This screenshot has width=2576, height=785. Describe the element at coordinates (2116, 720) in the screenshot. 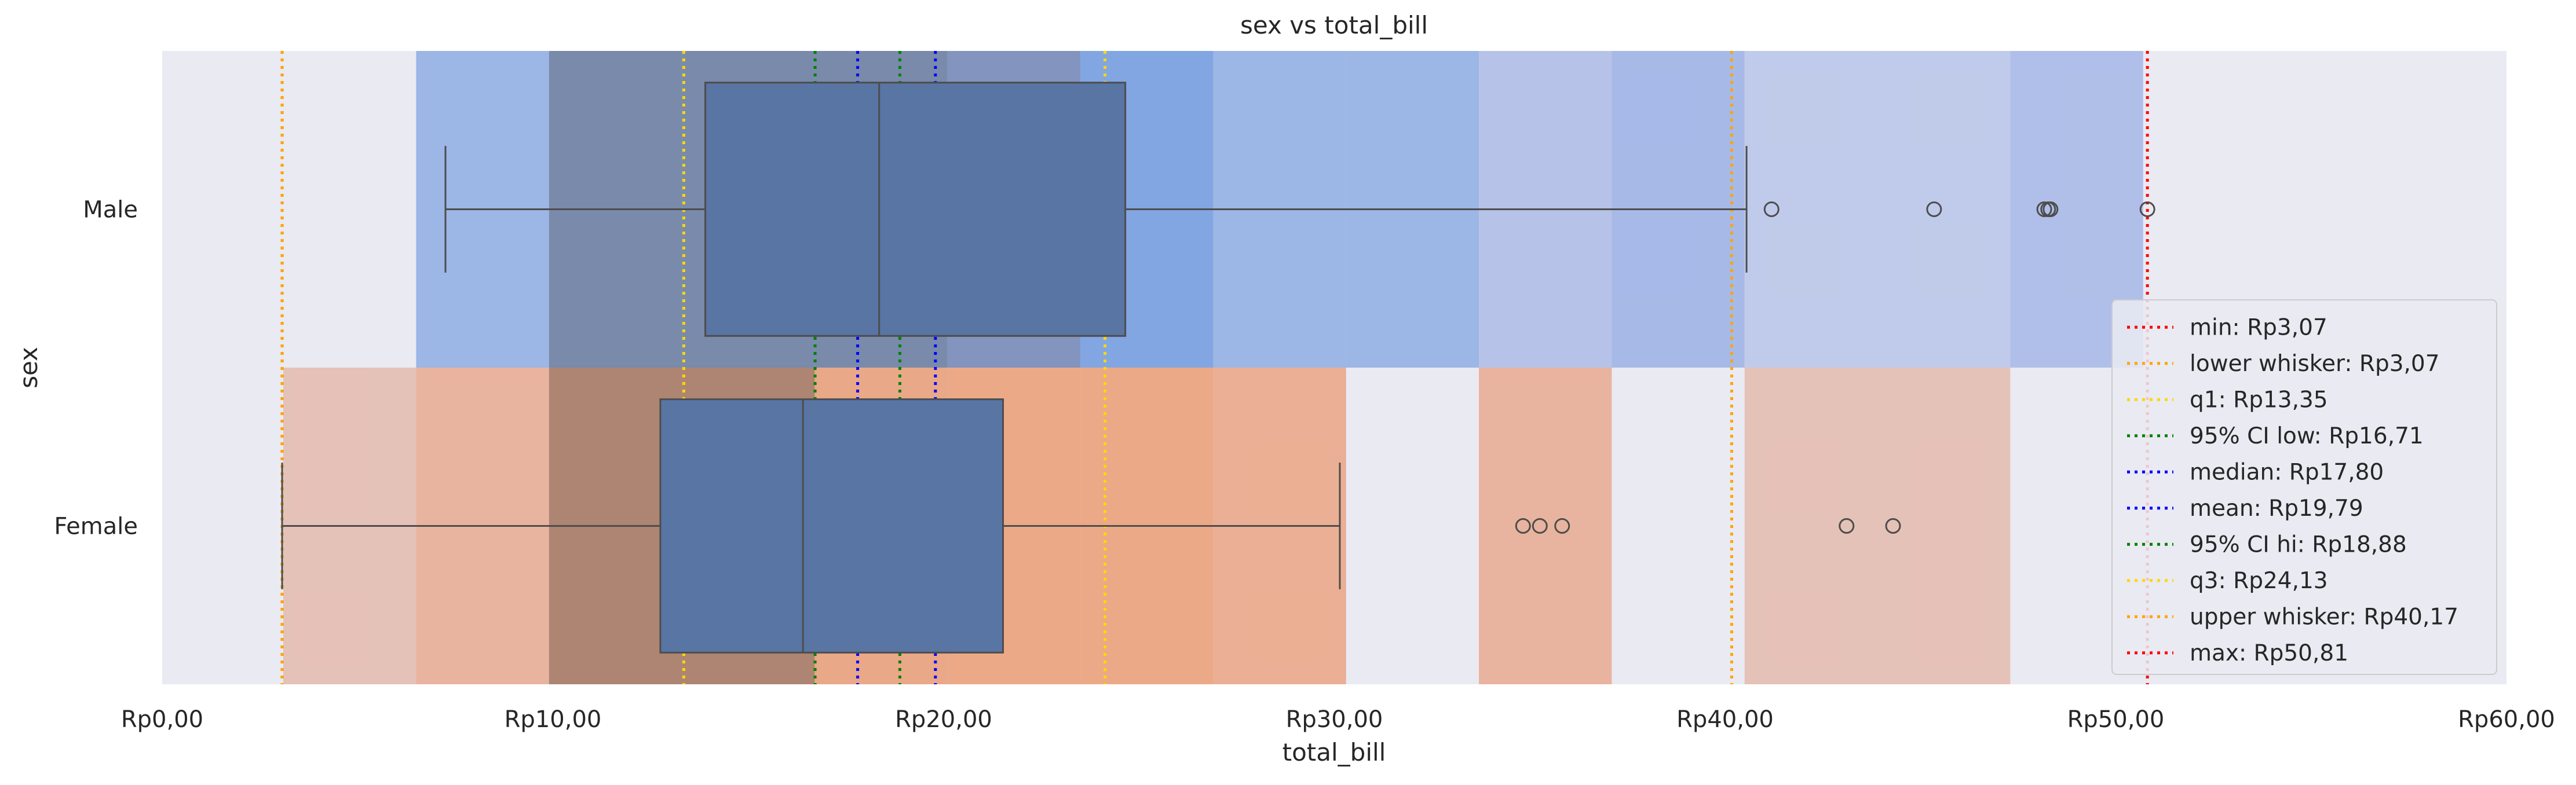

I see `x-tick-label: Rp50,00` at that location.